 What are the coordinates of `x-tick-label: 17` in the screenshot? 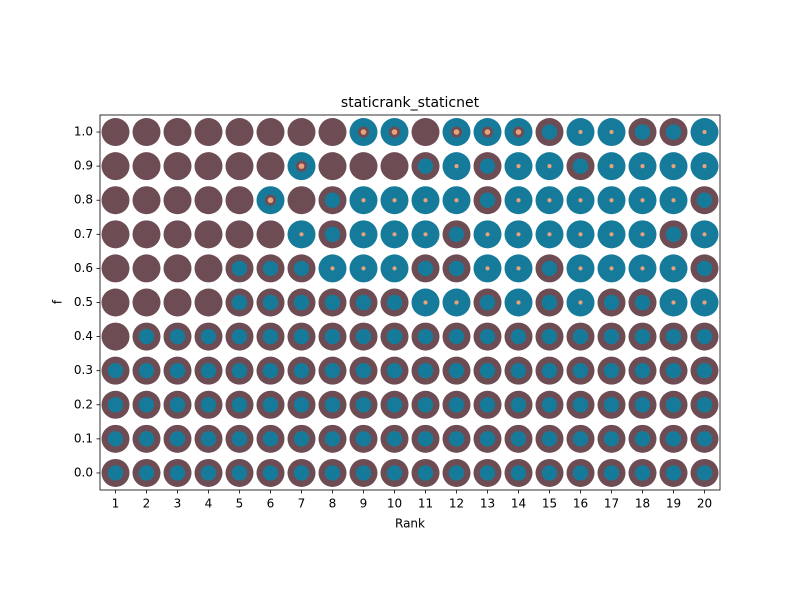 It's located at (611, 504).